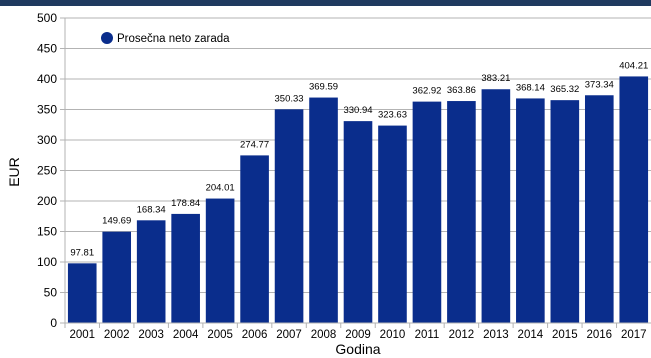 The image size is (651, 358). I want to click on x-tick-label: 2015, so click(565, 335).